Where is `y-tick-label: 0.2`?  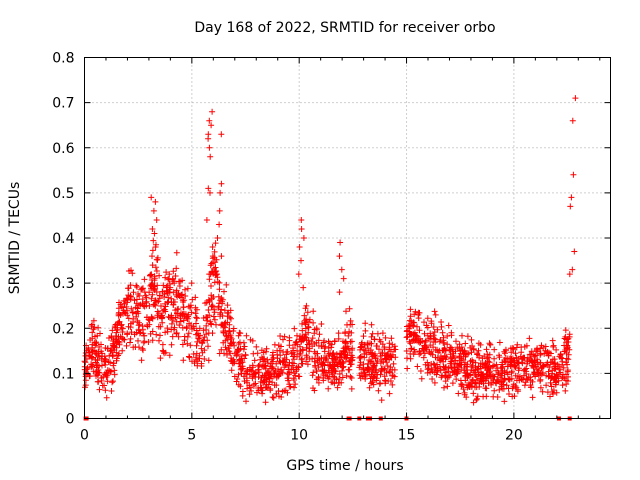 y-tick-label: 0.2 is located at coordinates (63, 329).